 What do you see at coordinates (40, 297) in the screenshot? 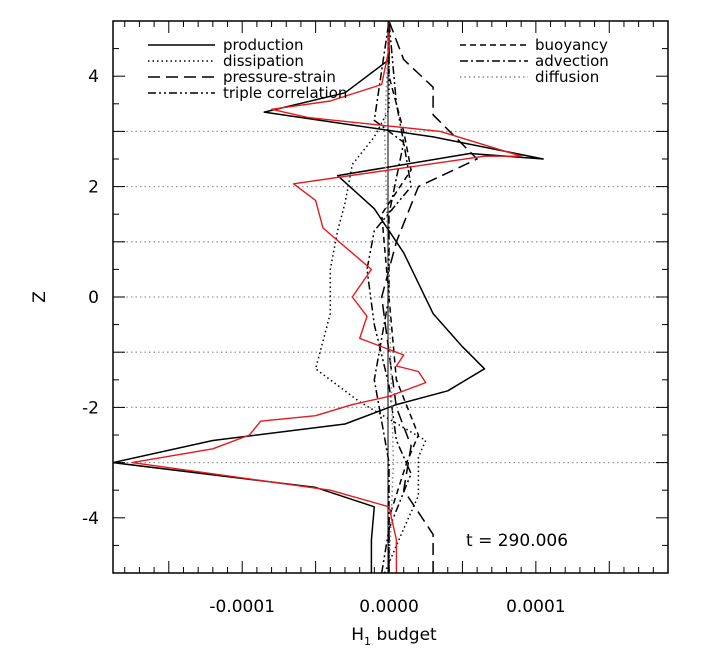
I see `y-axis-label: Z` at bounding box center [40, 297].